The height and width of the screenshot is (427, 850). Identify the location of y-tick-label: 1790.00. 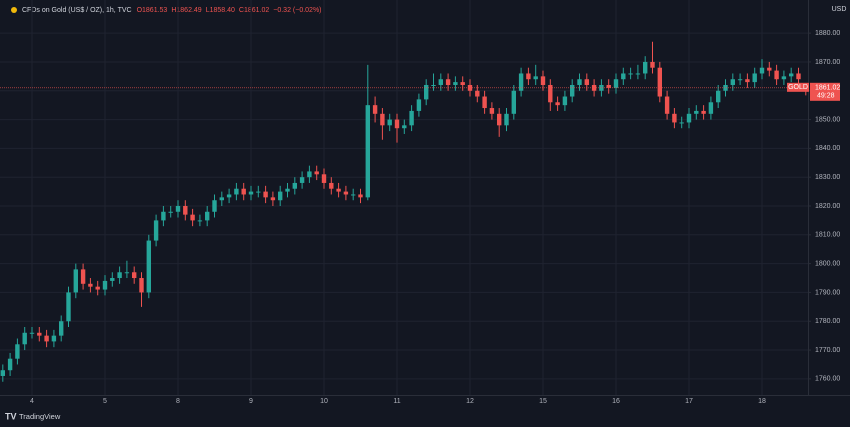
(827, 292).